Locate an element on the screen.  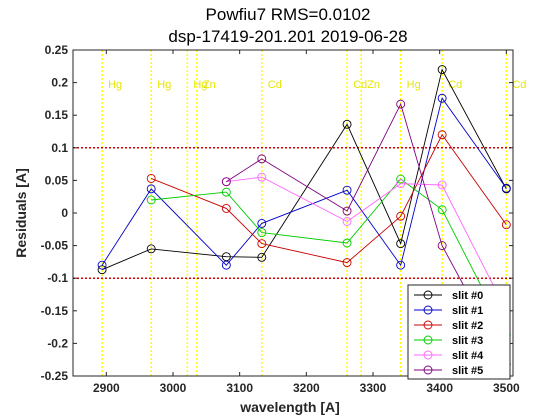
chart-title-line-1: Powfiu7 RMS=0.0102 is located at coordinates (288, 14).